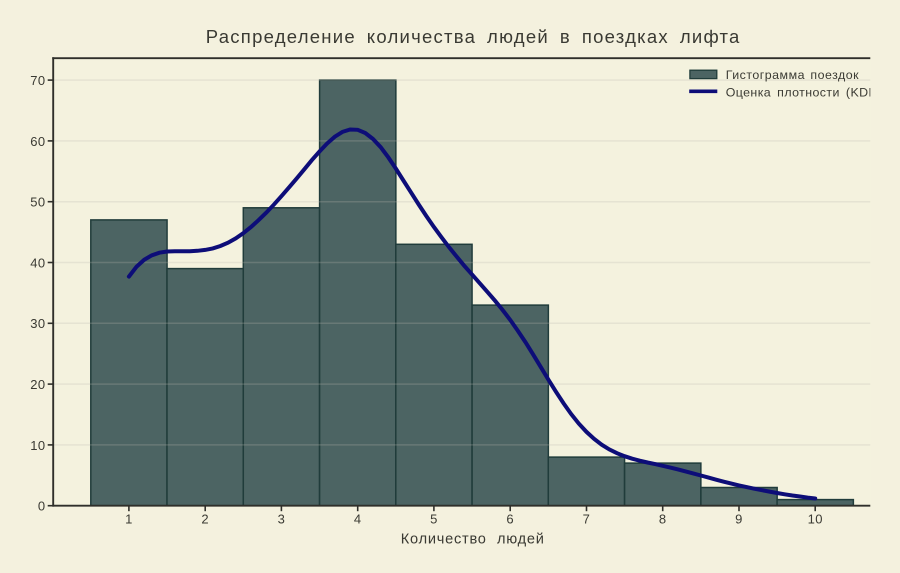  Describe the element at coordinates (358, 519) in the screenshot. I see `svg-text: 4` at that location.